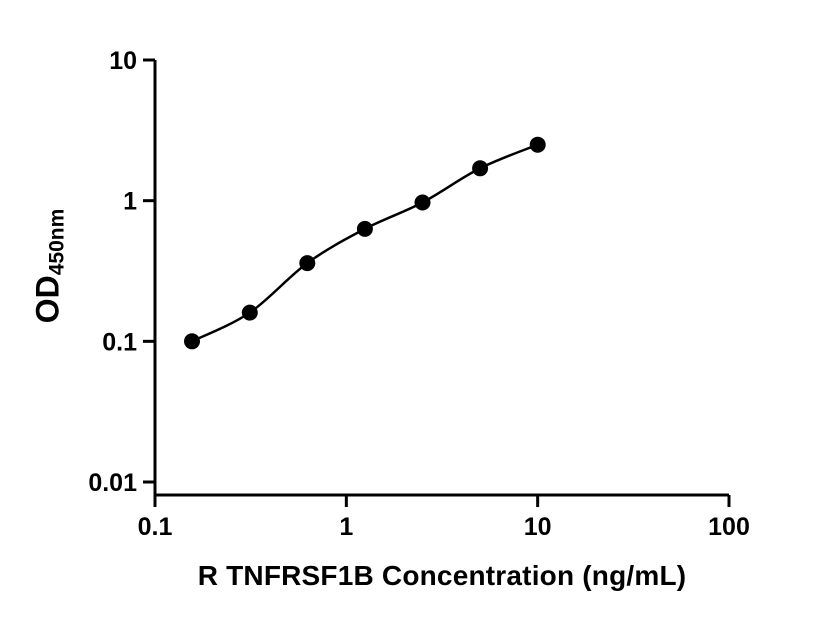  What do you see at coordinates (119, 342) in the screenshot?
I see `y-tick-label: 0.1` at bounding box center [119, 342].